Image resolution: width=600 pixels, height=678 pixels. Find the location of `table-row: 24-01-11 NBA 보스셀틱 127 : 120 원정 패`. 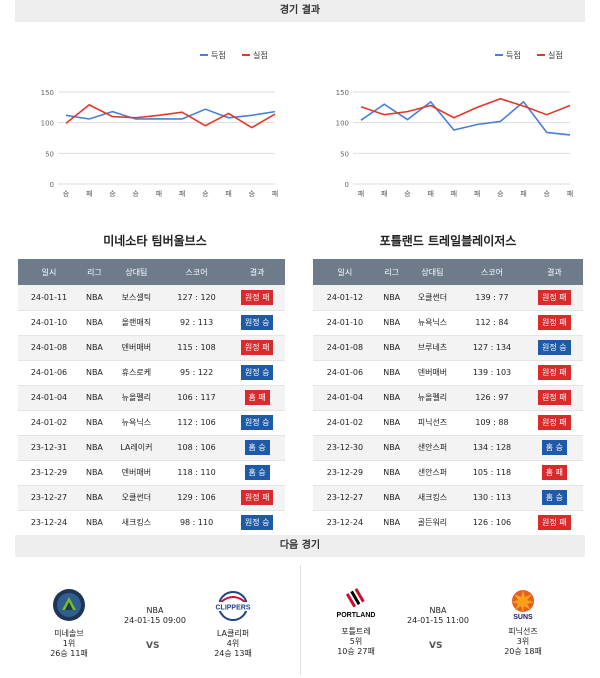

table-row: 24-01-11 NBA 보스셀틱 127 : 120 원정 패 is located at coordinates (151, 298).